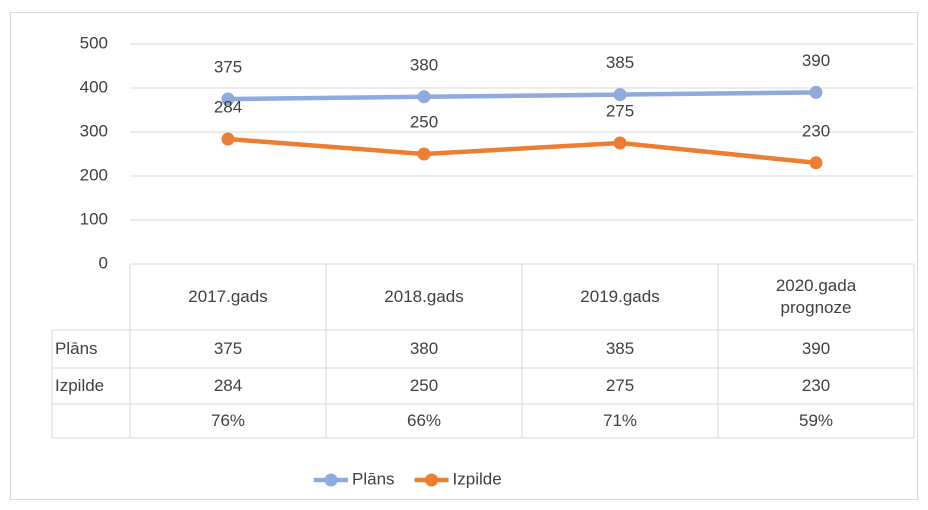 This screenshot has width=928, height=510. Describe the element at coordinates (103, 262) in the screenshot. I see `y-tick-label: 0` at that location.